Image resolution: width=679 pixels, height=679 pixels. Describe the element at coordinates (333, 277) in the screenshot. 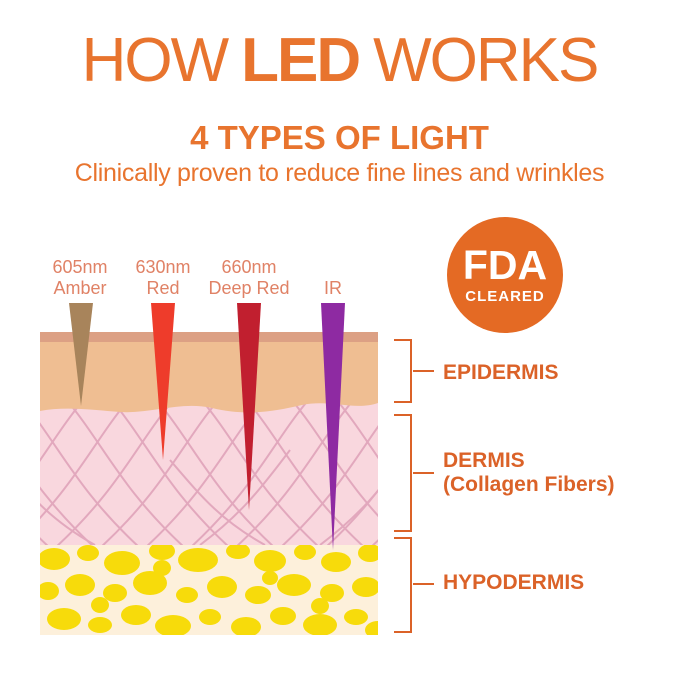

I see `light-label-ir: IR` at that location.